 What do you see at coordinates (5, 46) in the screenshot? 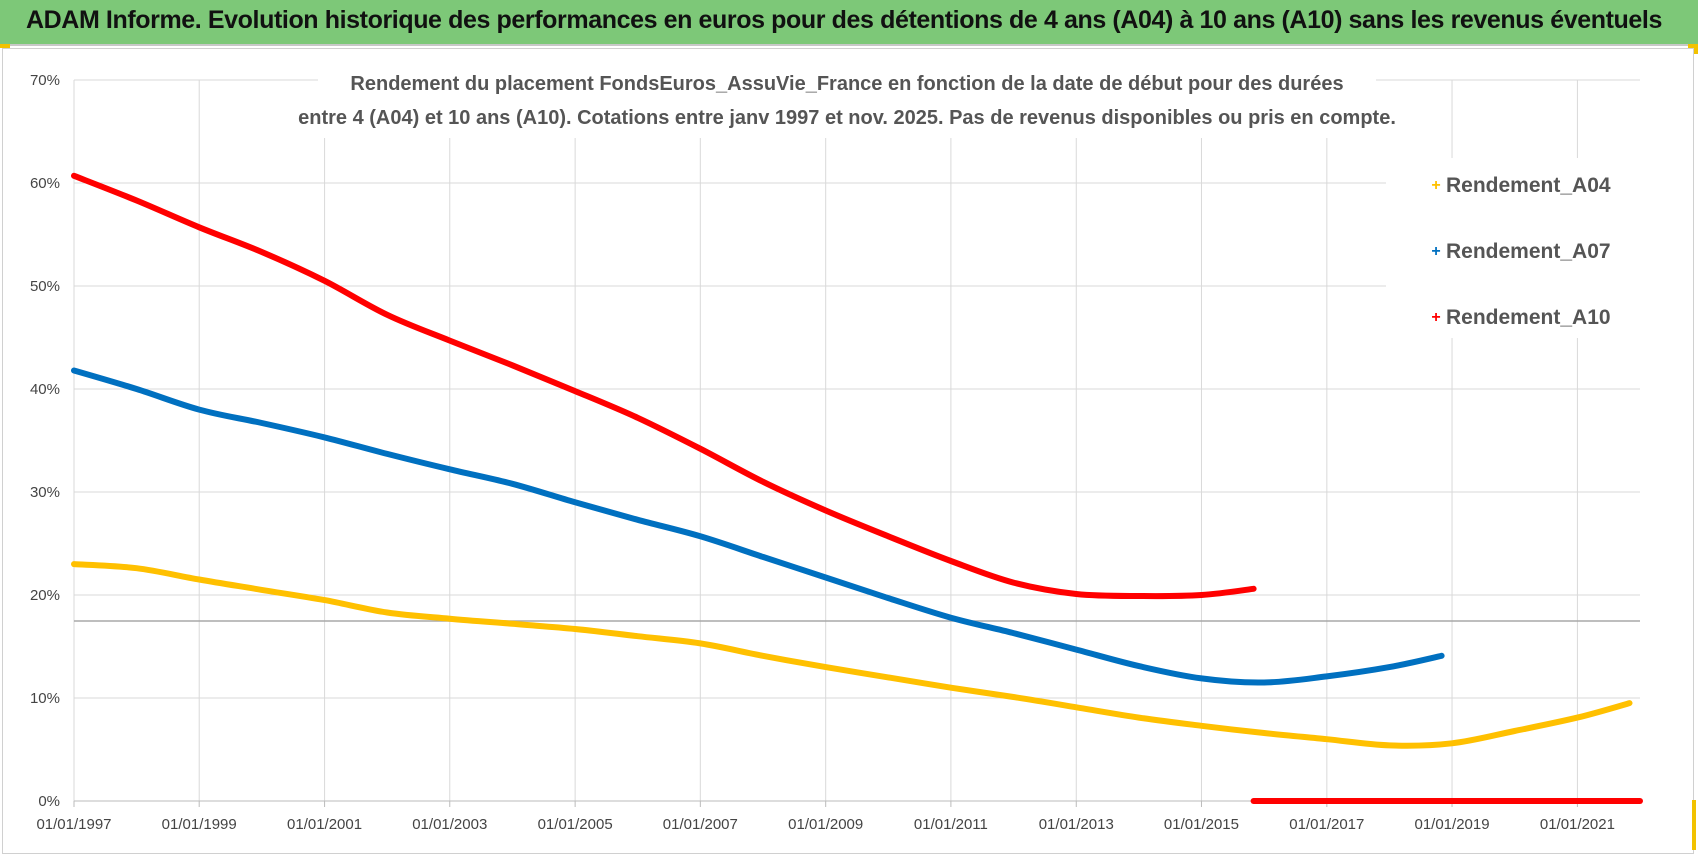
I see `corner-mark-top-left` at bounding box center [5, 46].